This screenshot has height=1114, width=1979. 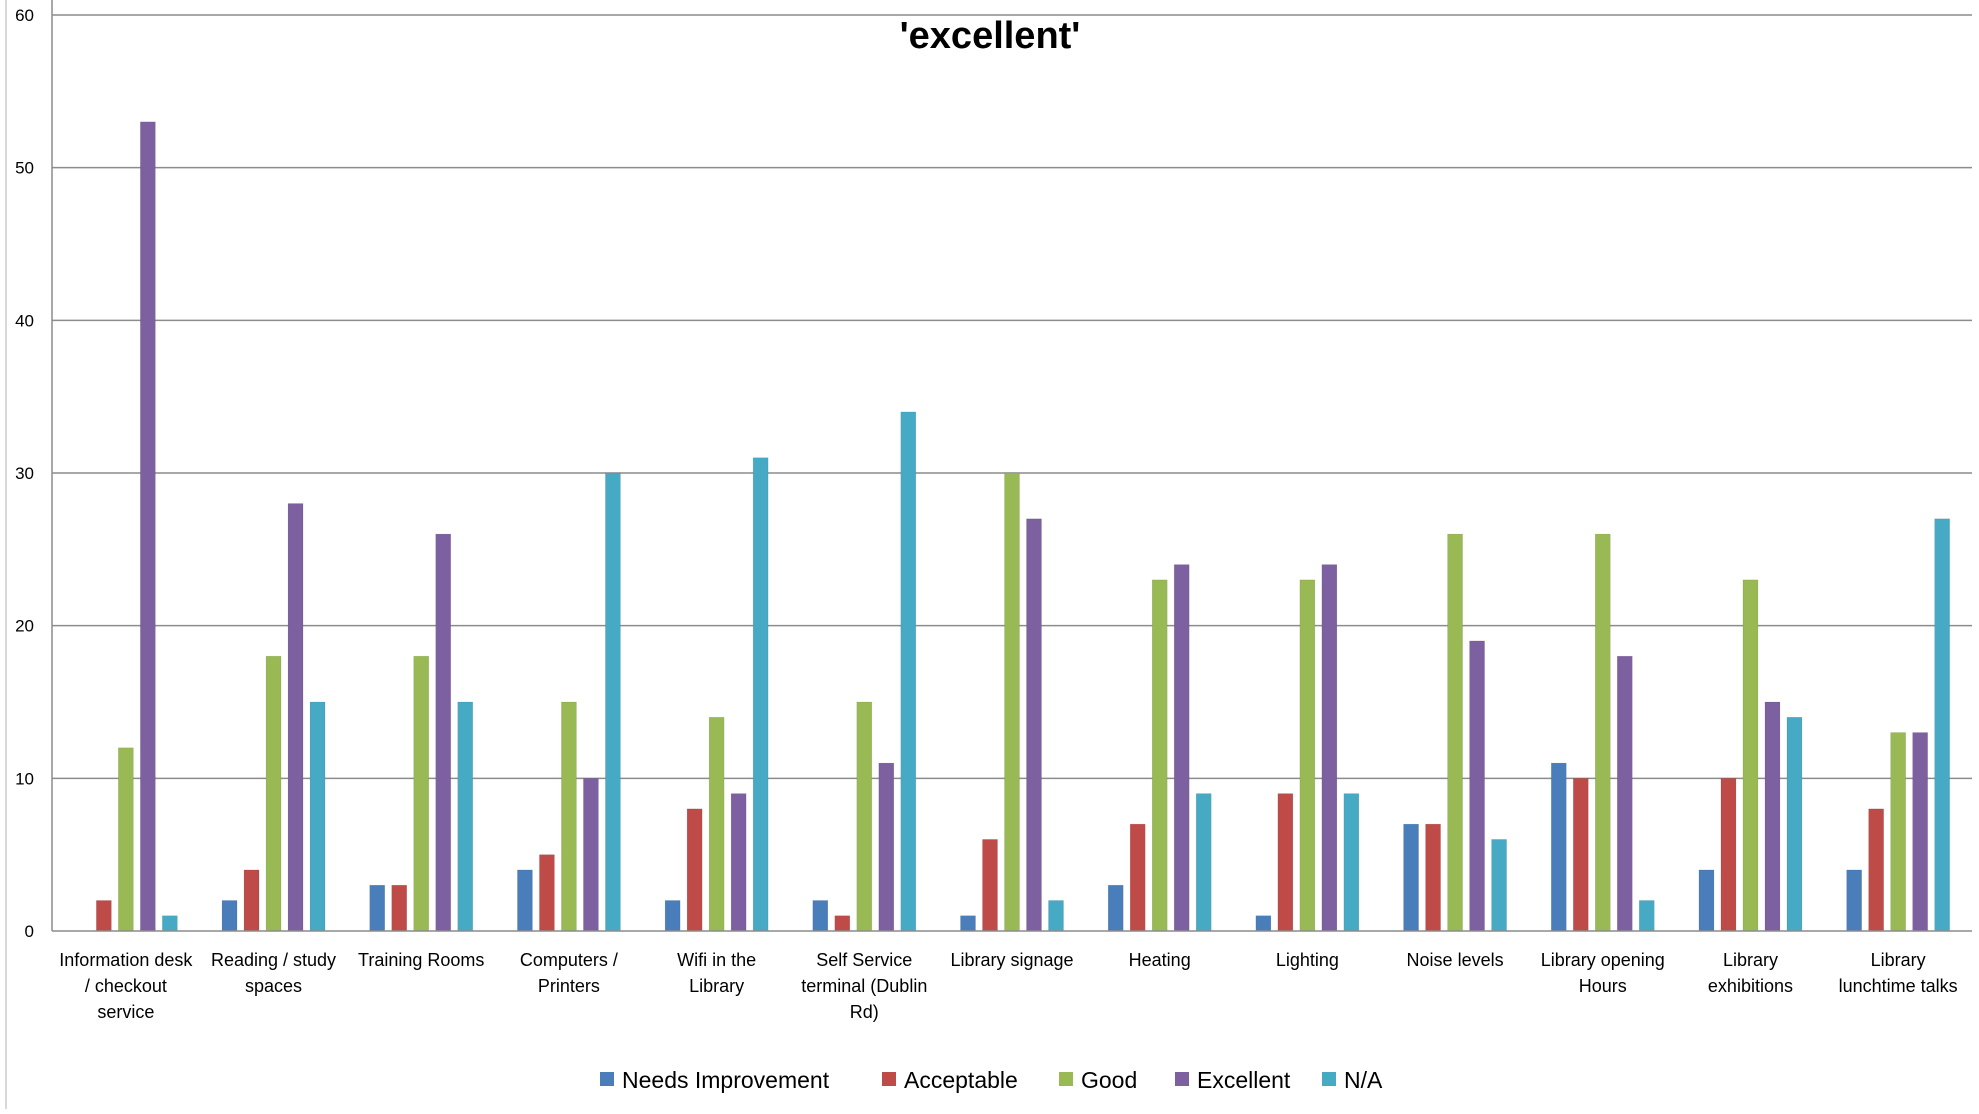 I want to click on chart-title: 'excellent', so click(x=990, y=36).